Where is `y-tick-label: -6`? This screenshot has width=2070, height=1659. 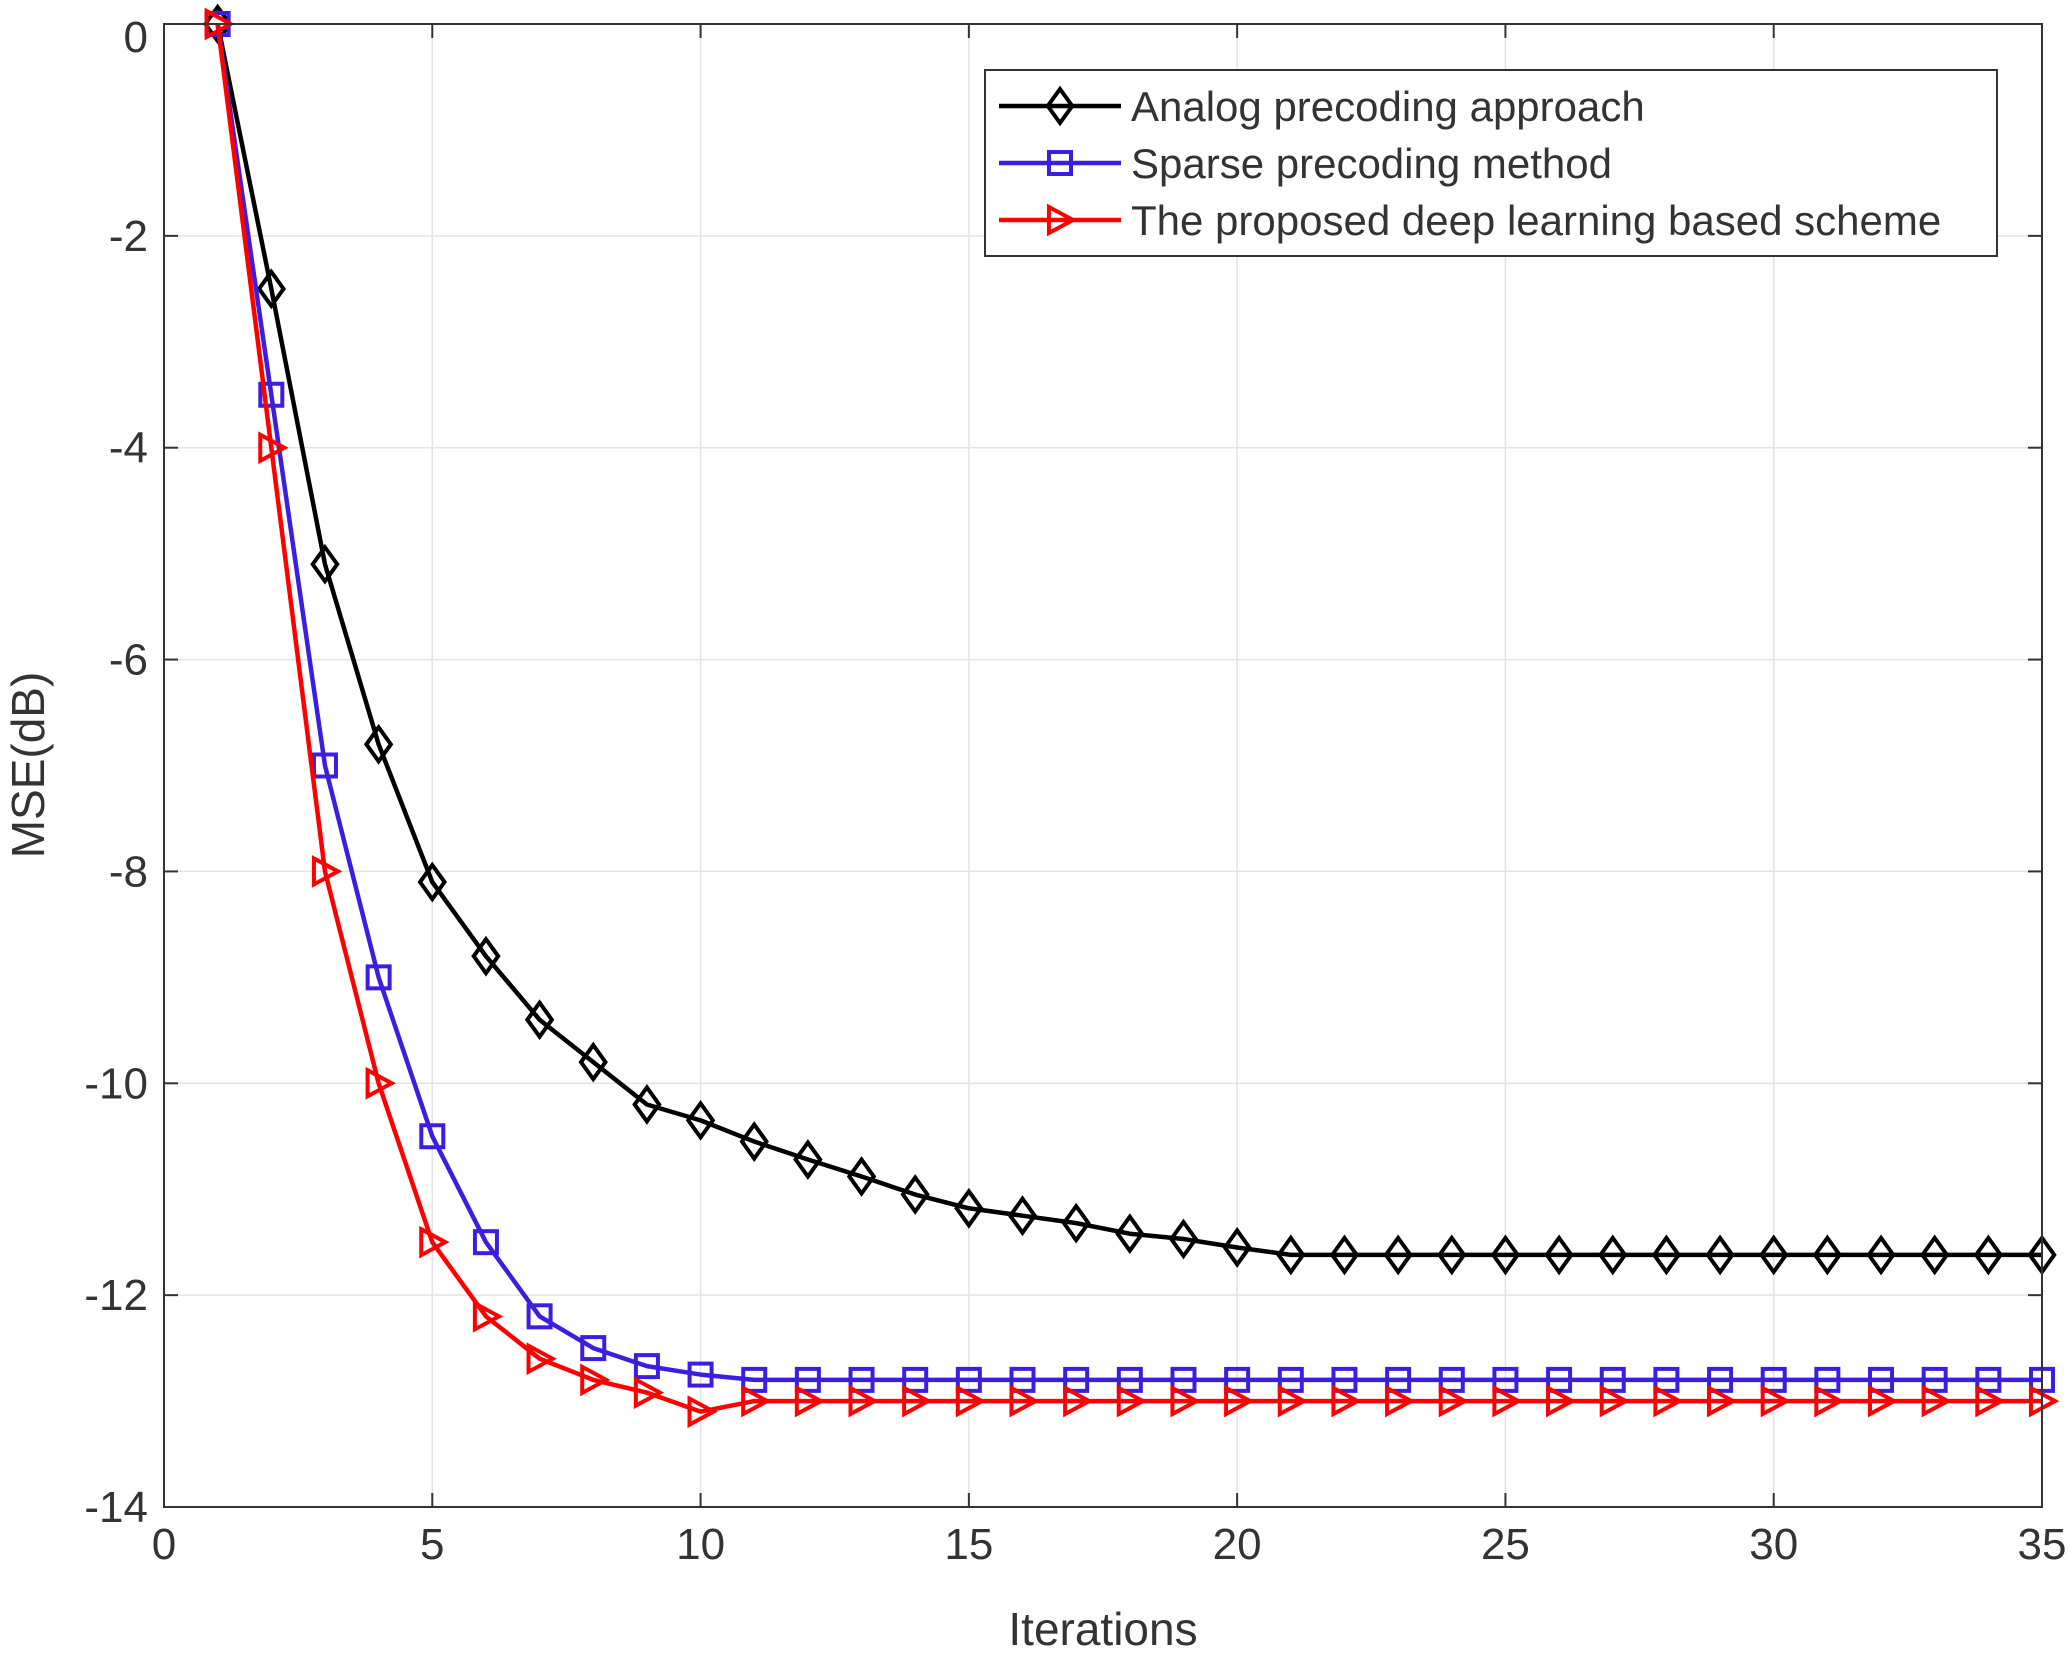 y-tick-label: -6 is located at coordinates (128, 660).